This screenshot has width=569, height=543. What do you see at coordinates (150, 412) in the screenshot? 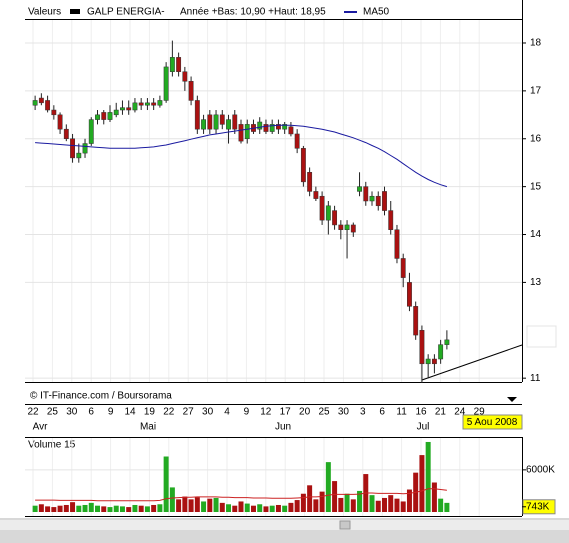
I see `x-tick-label: 19` at bounding box center [150, 412].